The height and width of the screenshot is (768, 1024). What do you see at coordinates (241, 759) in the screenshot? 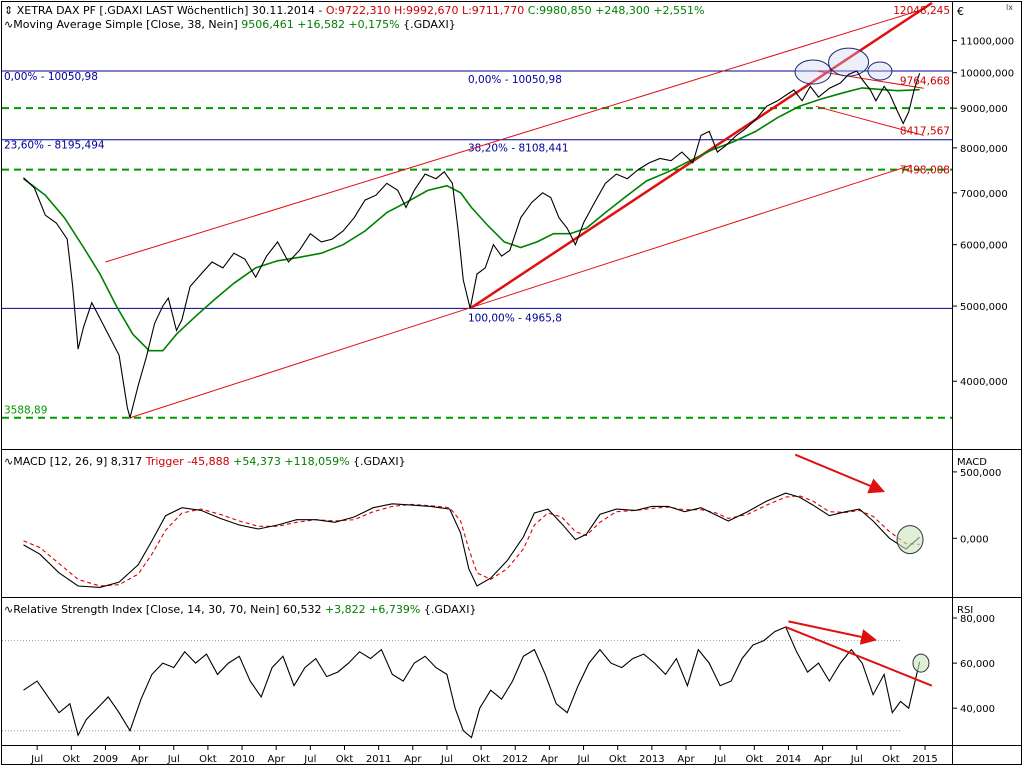
I see `time-label-6: 2010` at bounding box center [241, 759].